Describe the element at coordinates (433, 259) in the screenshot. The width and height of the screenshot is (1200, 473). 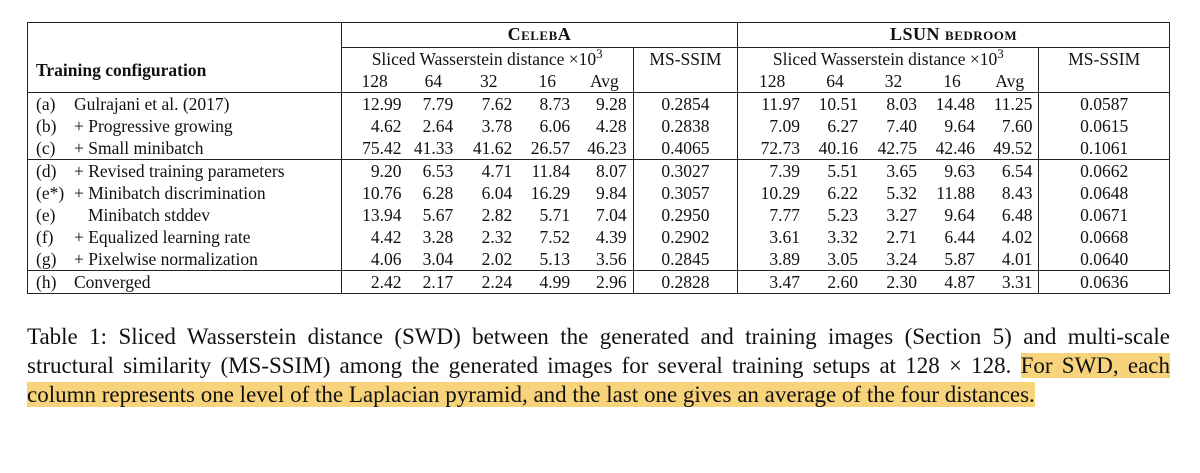
I see `celeba-value-cell: 3.04` at that location.